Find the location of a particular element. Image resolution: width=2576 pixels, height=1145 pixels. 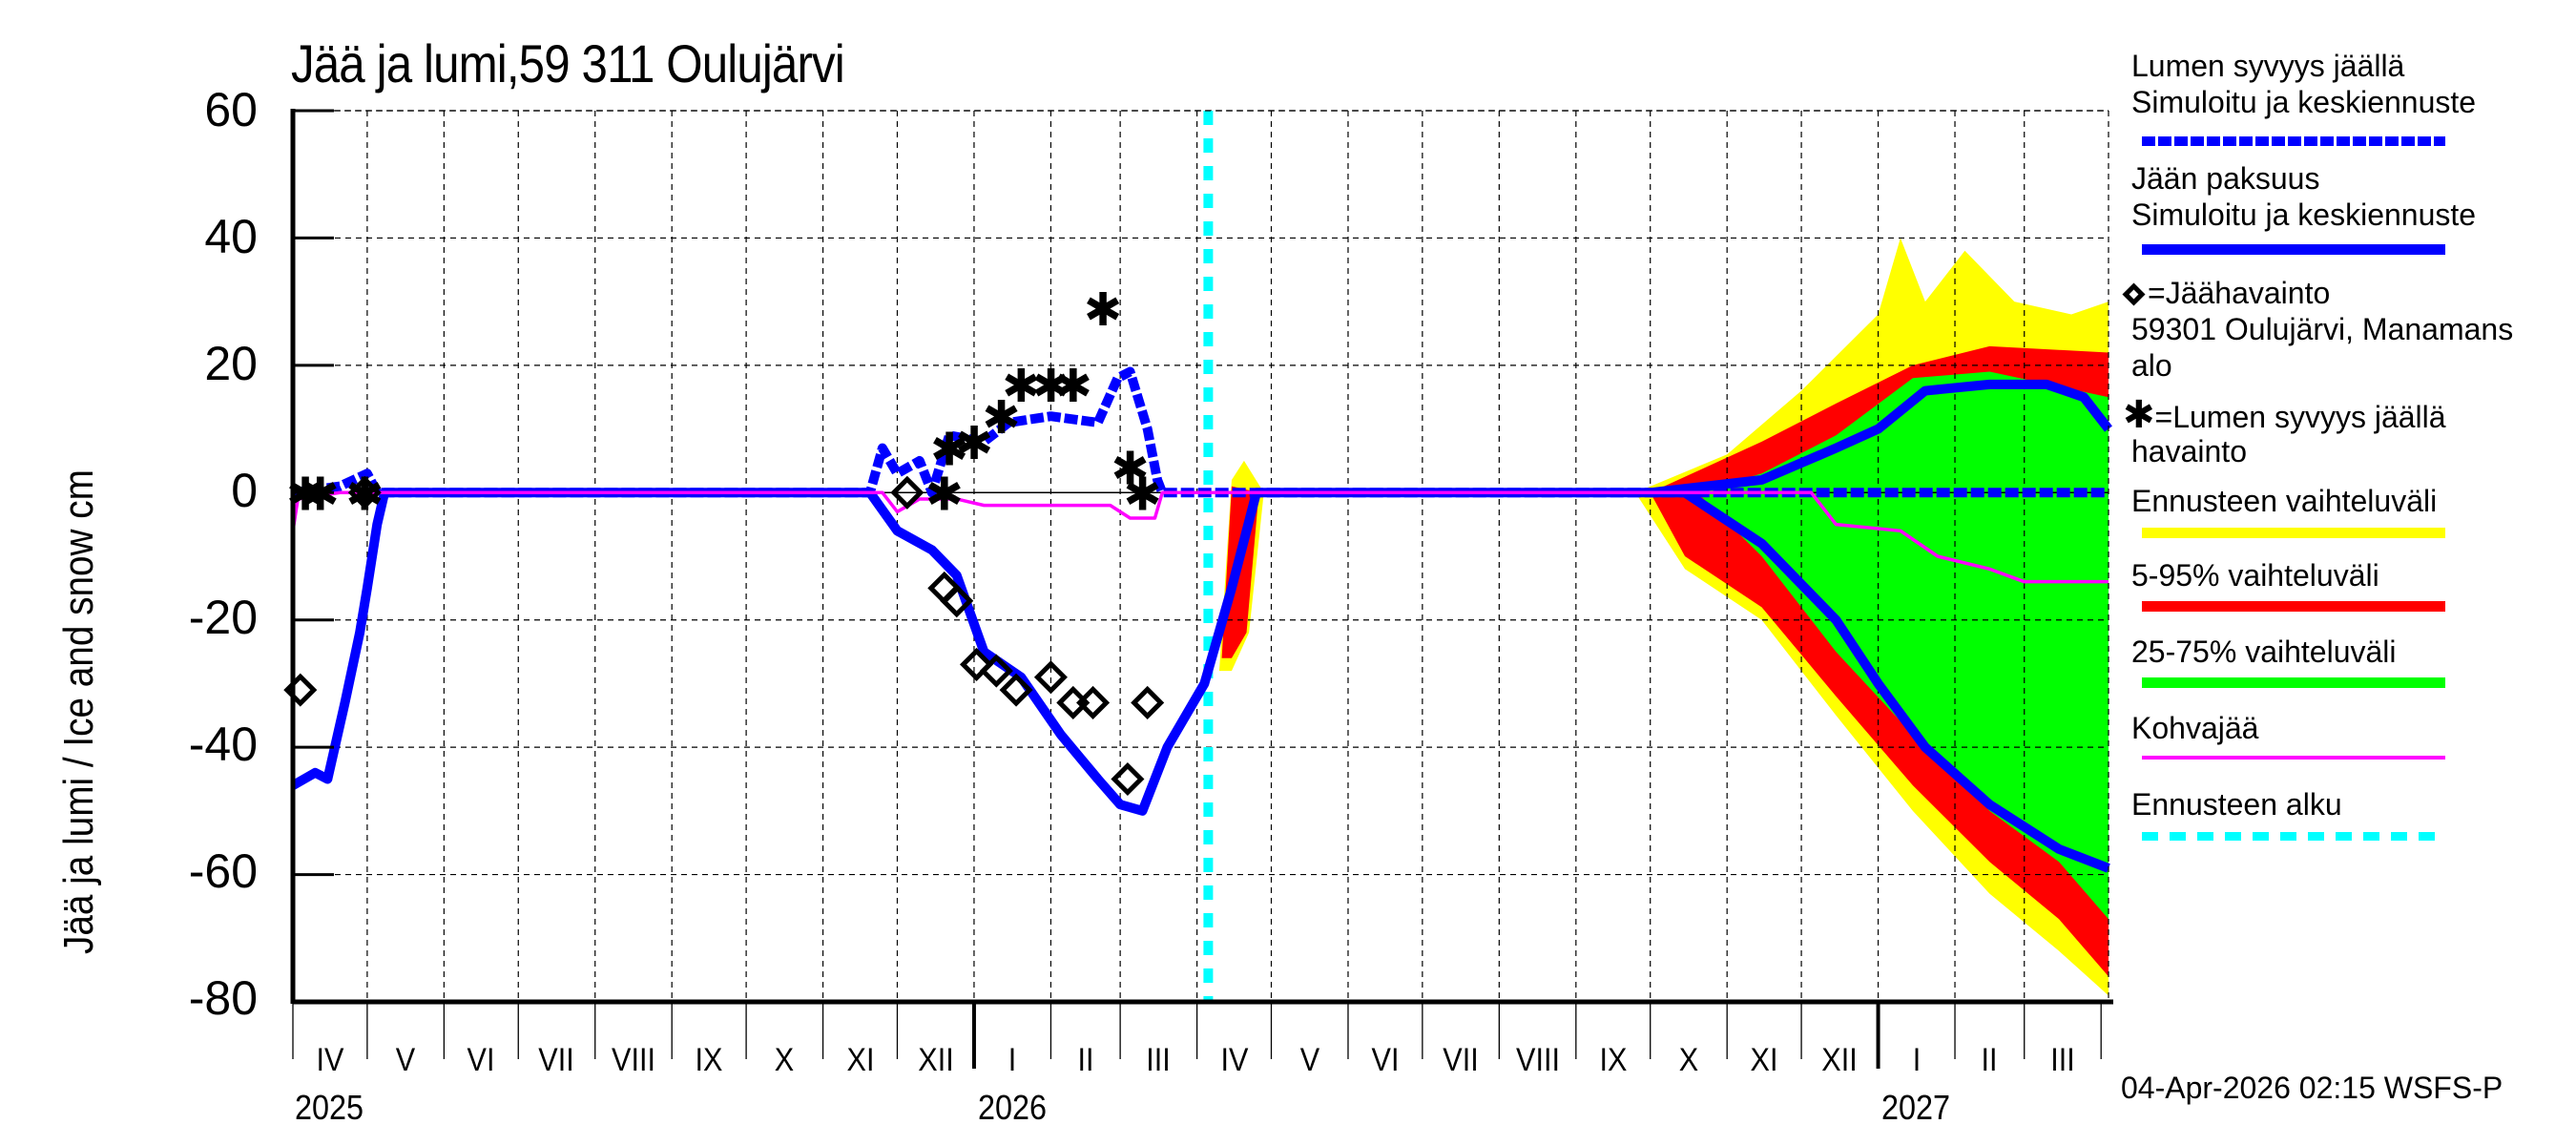

y-tick: 40 is located at coordinates (231, 237).